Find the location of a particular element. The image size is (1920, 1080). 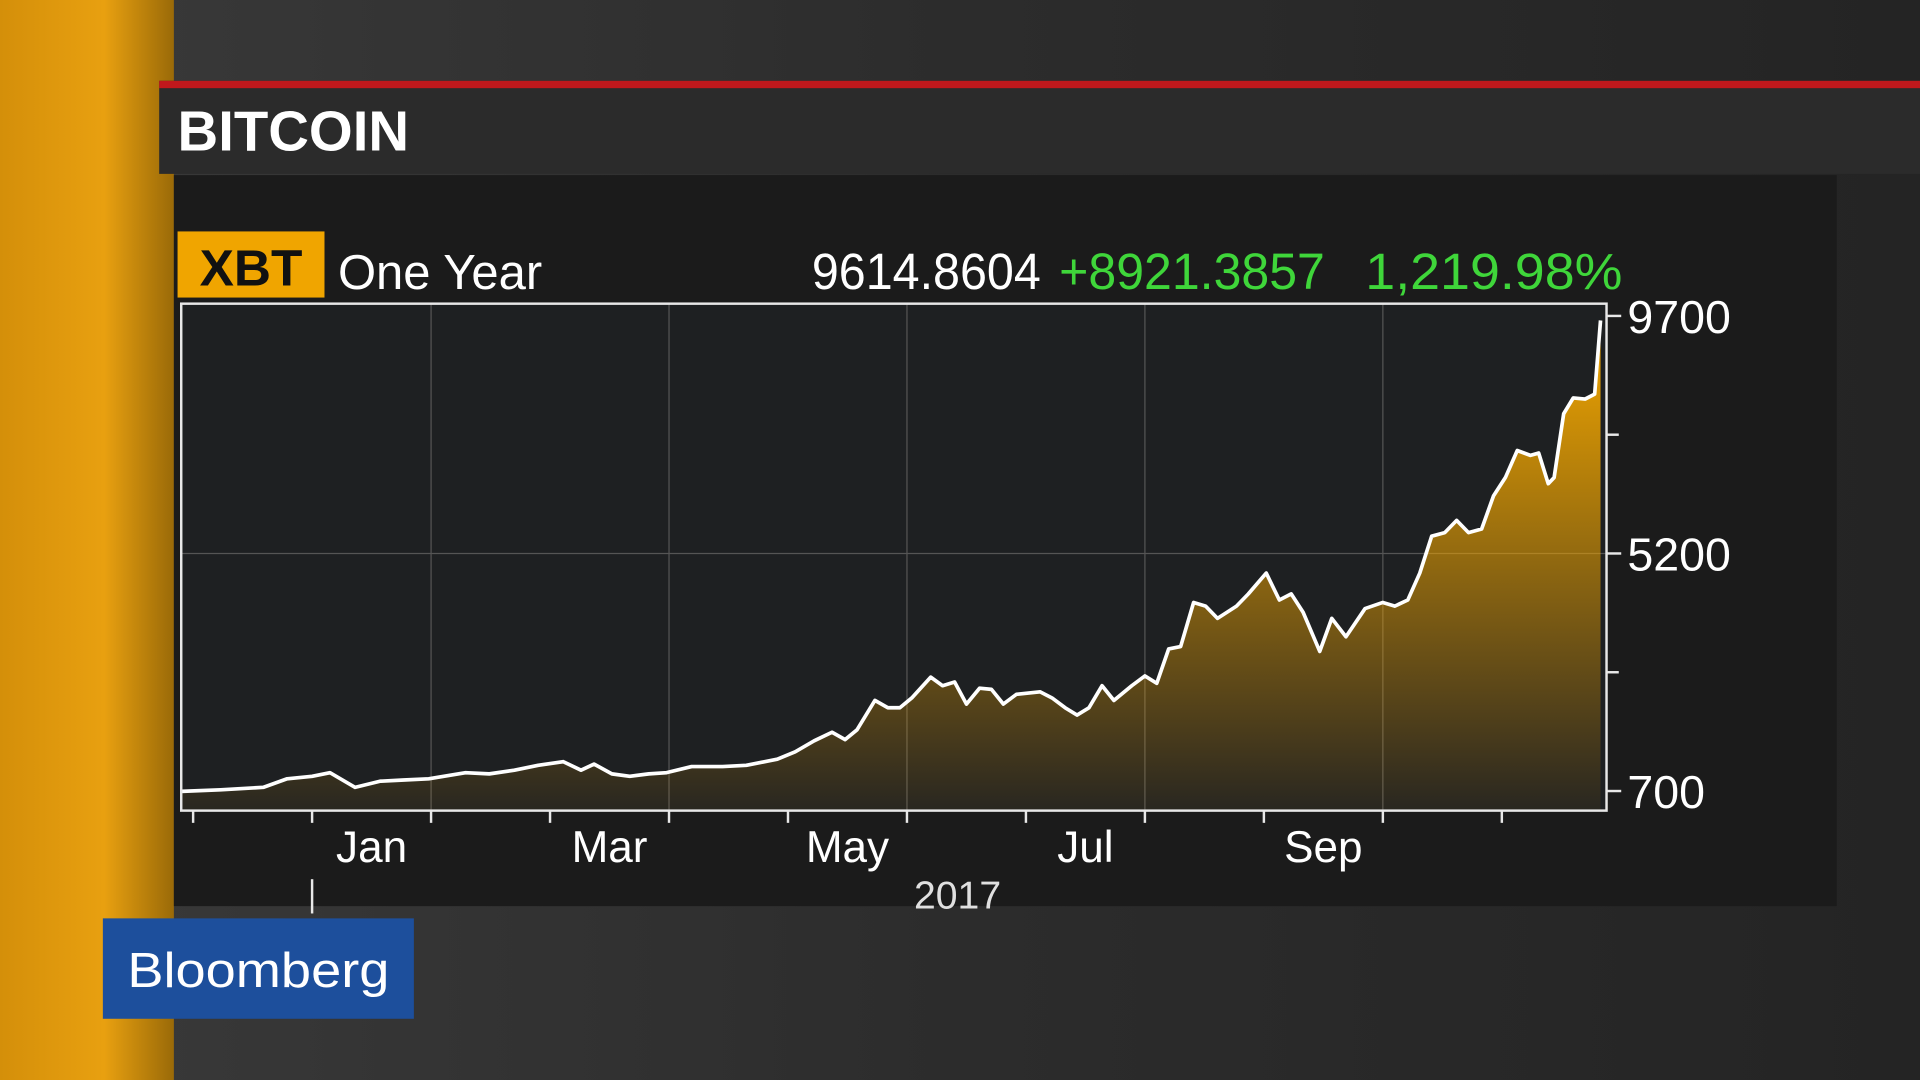

ticker: XBT is located at coordinates (251, 267).